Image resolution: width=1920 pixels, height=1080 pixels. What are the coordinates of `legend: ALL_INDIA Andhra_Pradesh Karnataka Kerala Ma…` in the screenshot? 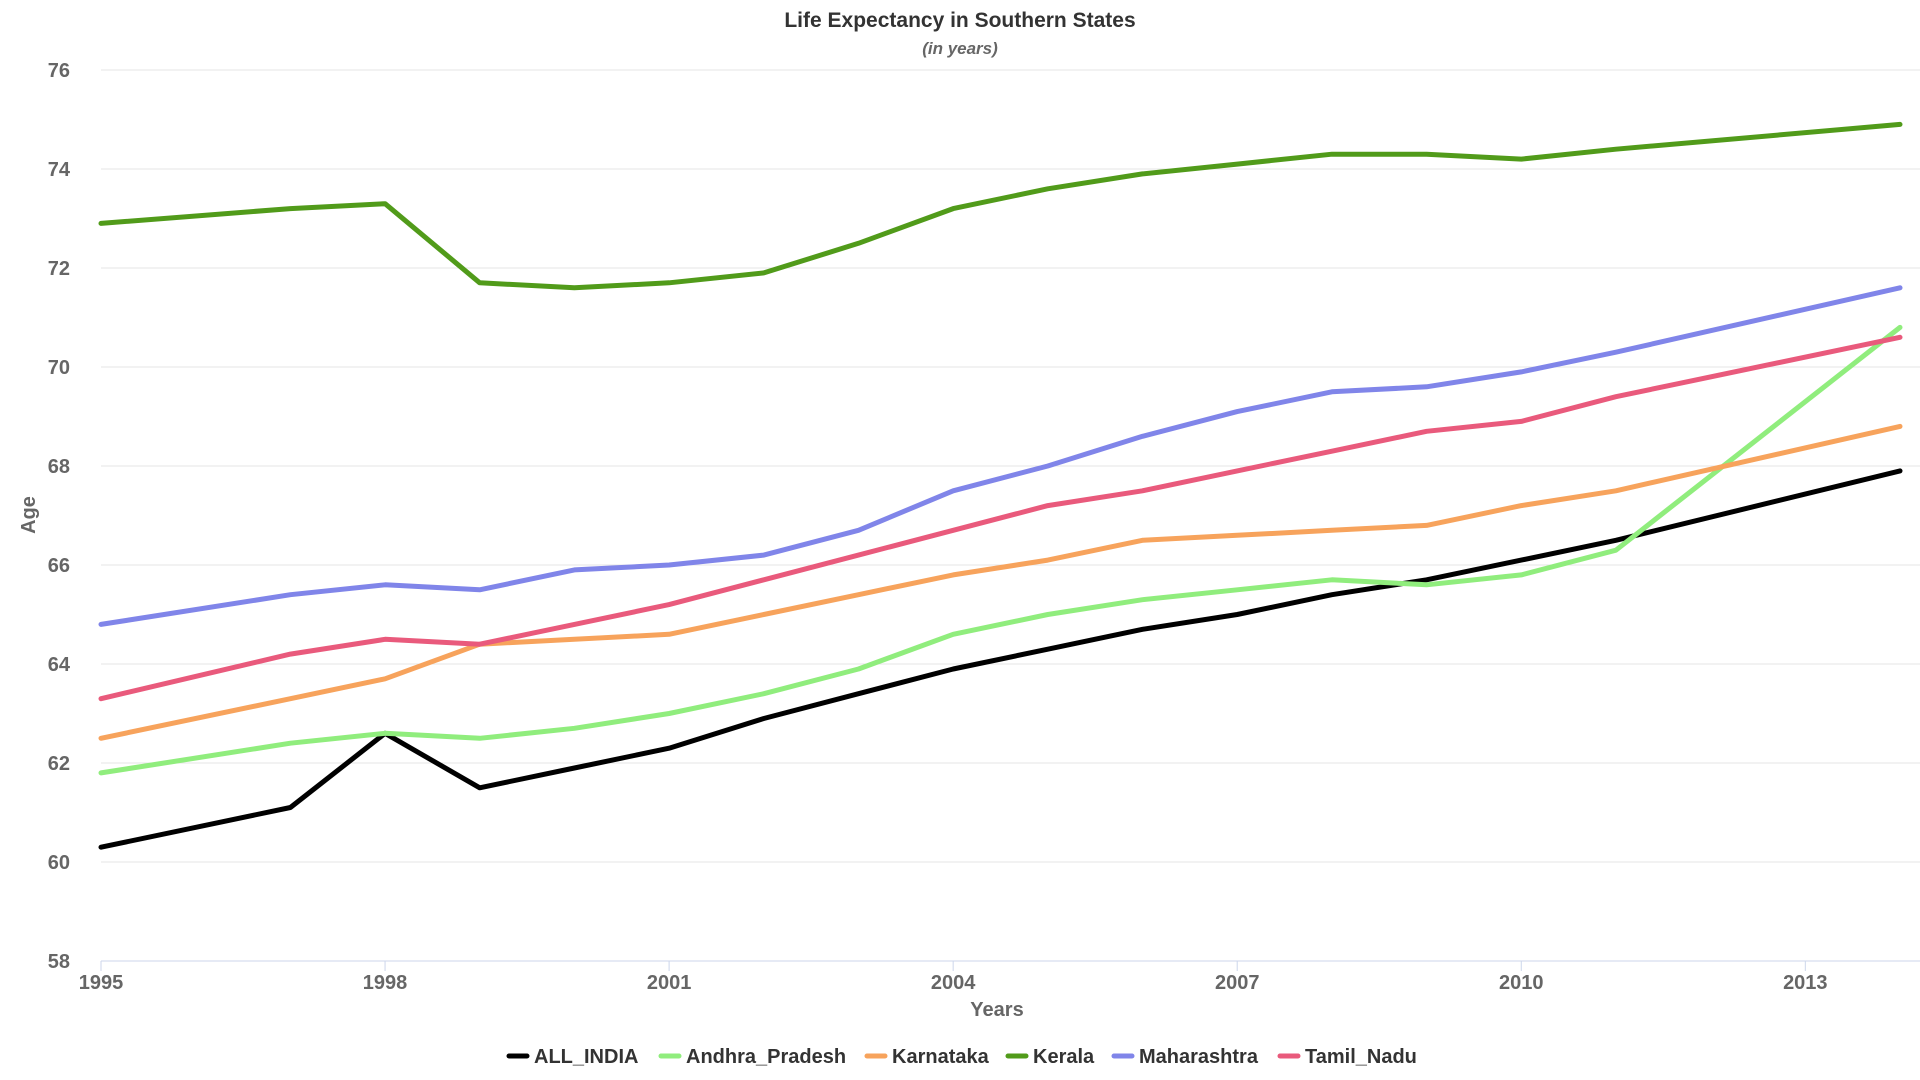 It's located at (961, 1057).